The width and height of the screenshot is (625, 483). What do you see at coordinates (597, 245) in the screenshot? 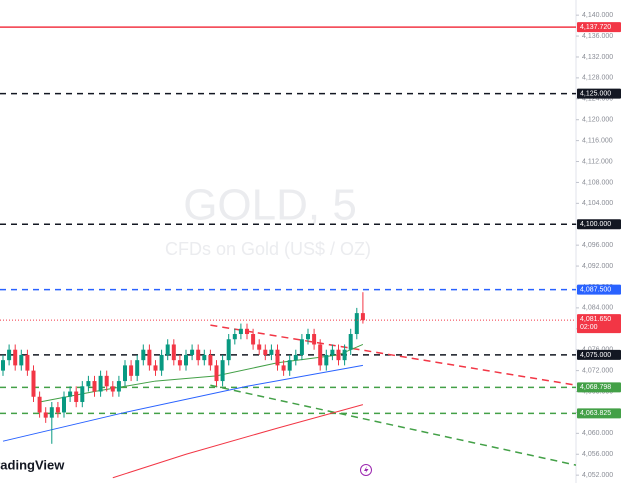
I see `y-tick-label: 4,096.000` at bounding box center [597, 245].